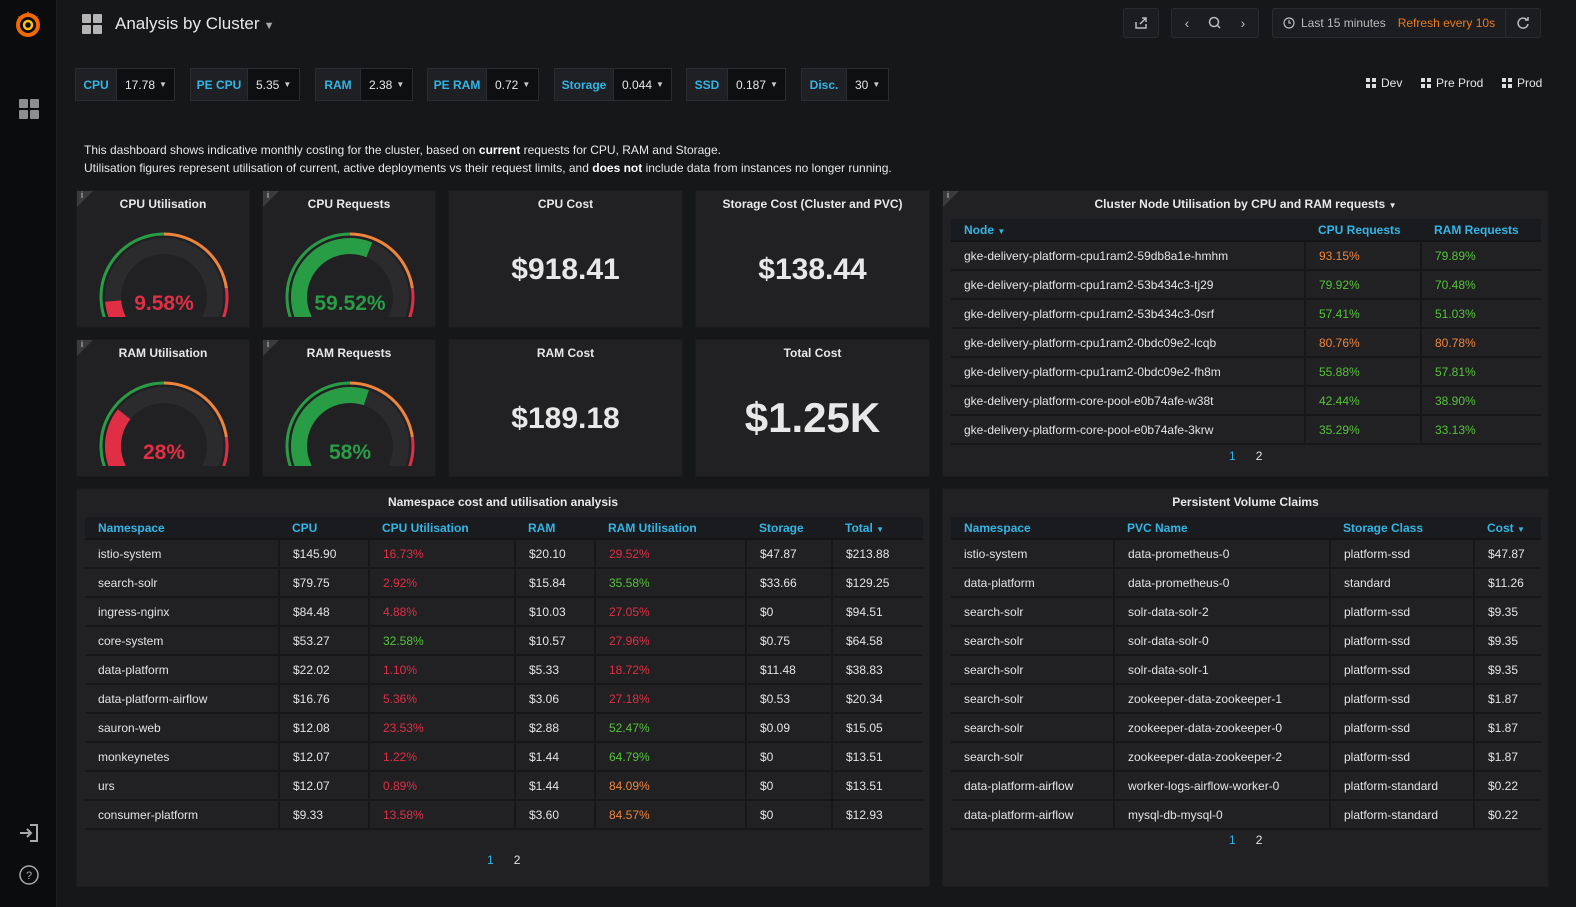 The height and width of the screenshot is (907, 1576). Describe the element at coordinates (146, 84) in the screenshot. I see `variable-value-dropdown: 17.78 ▼` at that location.